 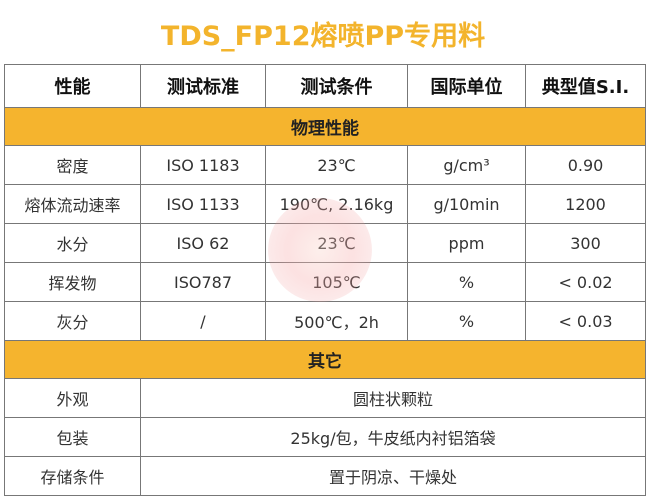 What do you see at coordinates (585, 321) in the screenshot?
I see `table-cell: < 0.03` at bounding box center [585, 321].